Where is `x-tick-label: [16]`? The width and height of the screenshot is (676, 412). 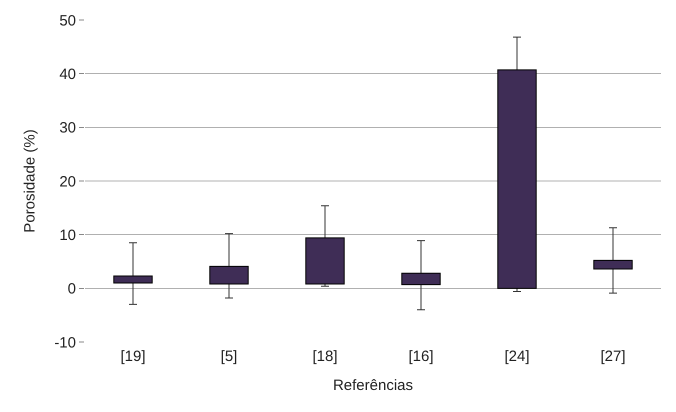
x-tick-label: [16] is located at coordinates (421, 356).